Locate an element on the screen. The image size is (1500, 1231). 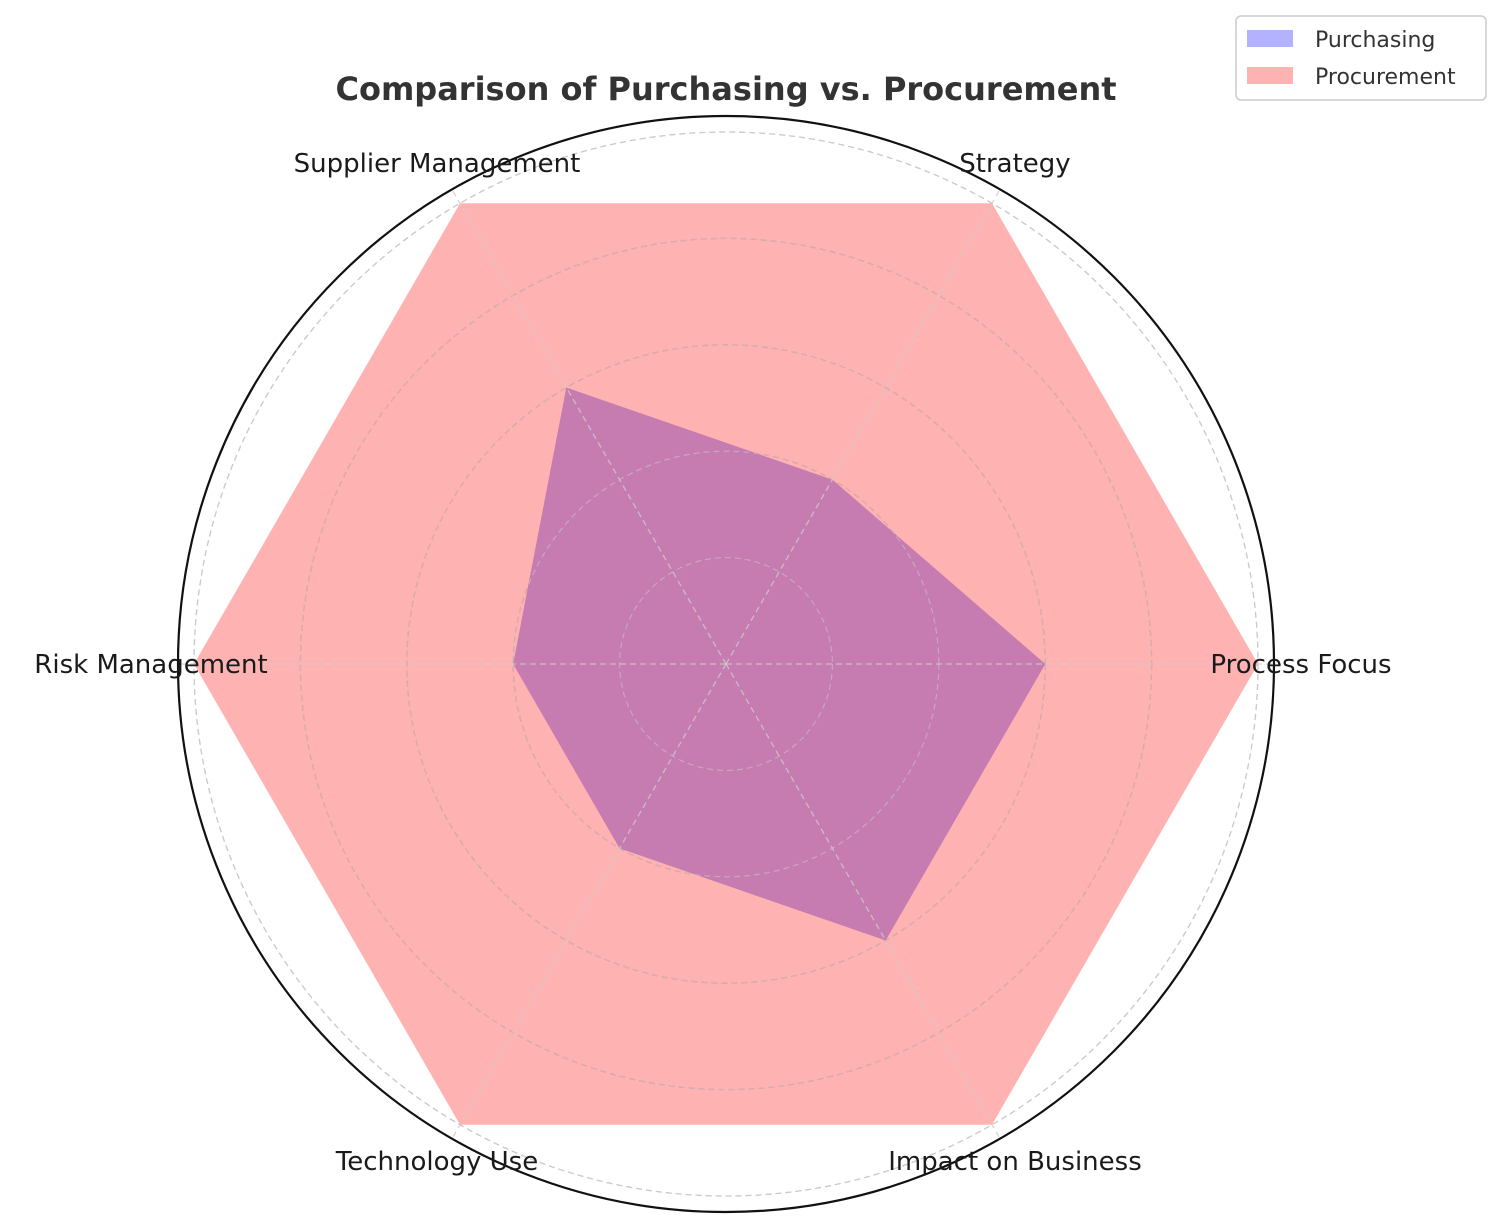
axis-label-process-focus: Process Focus is located at coordinates (1300, 665).